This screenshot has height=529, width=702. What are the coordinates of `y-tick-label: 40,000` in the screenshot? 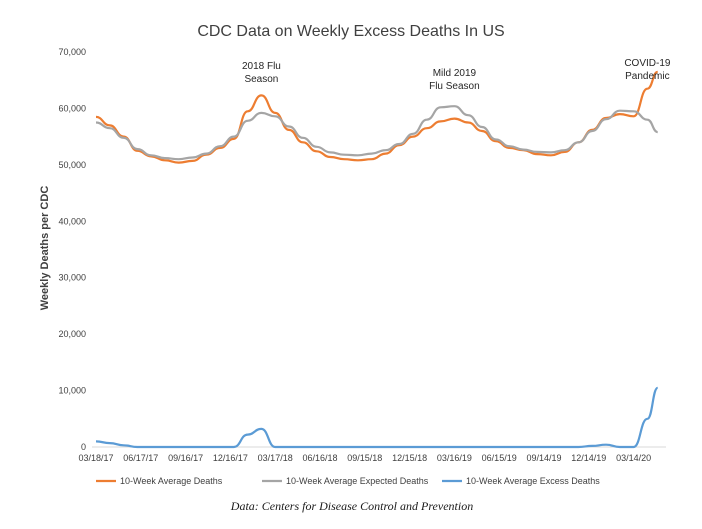 It's located at (72, 221).